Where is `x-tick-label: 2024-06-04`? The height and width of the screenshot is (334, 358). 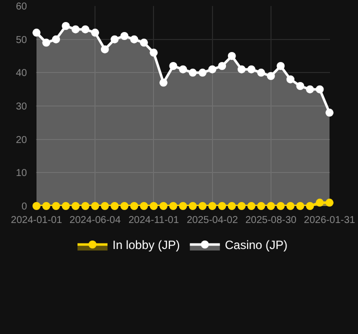
x-tick-label: 2024-06-04 is located at coordinates (96, 220).